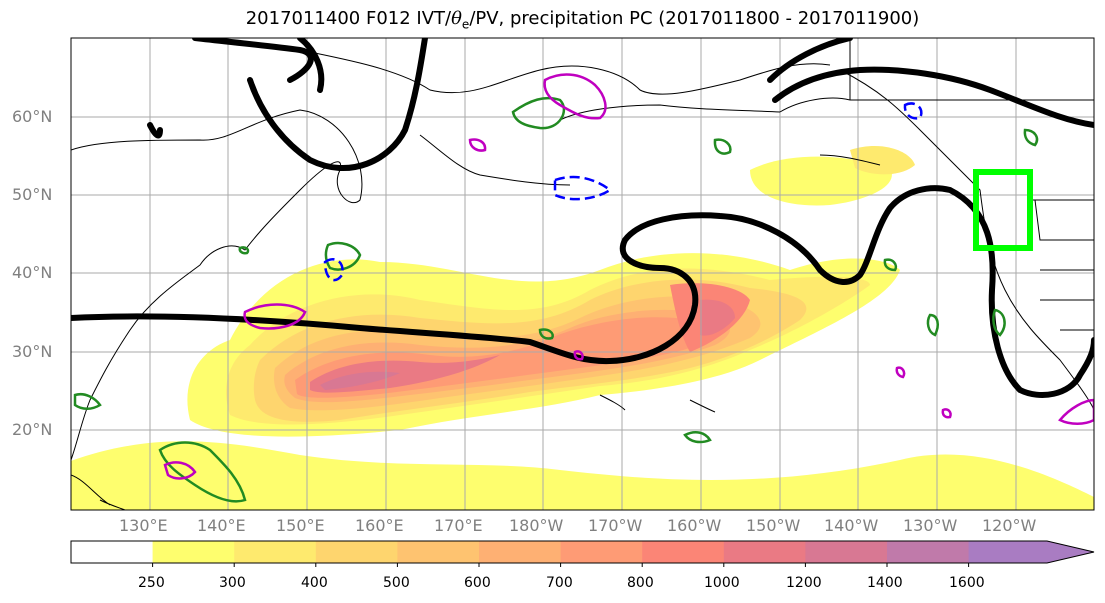 The height and width of the screenshot is (603, 1105). Describe the element at coordinates (379, 525) in the screenshot. I see `lon-label: 160°E` at that location.